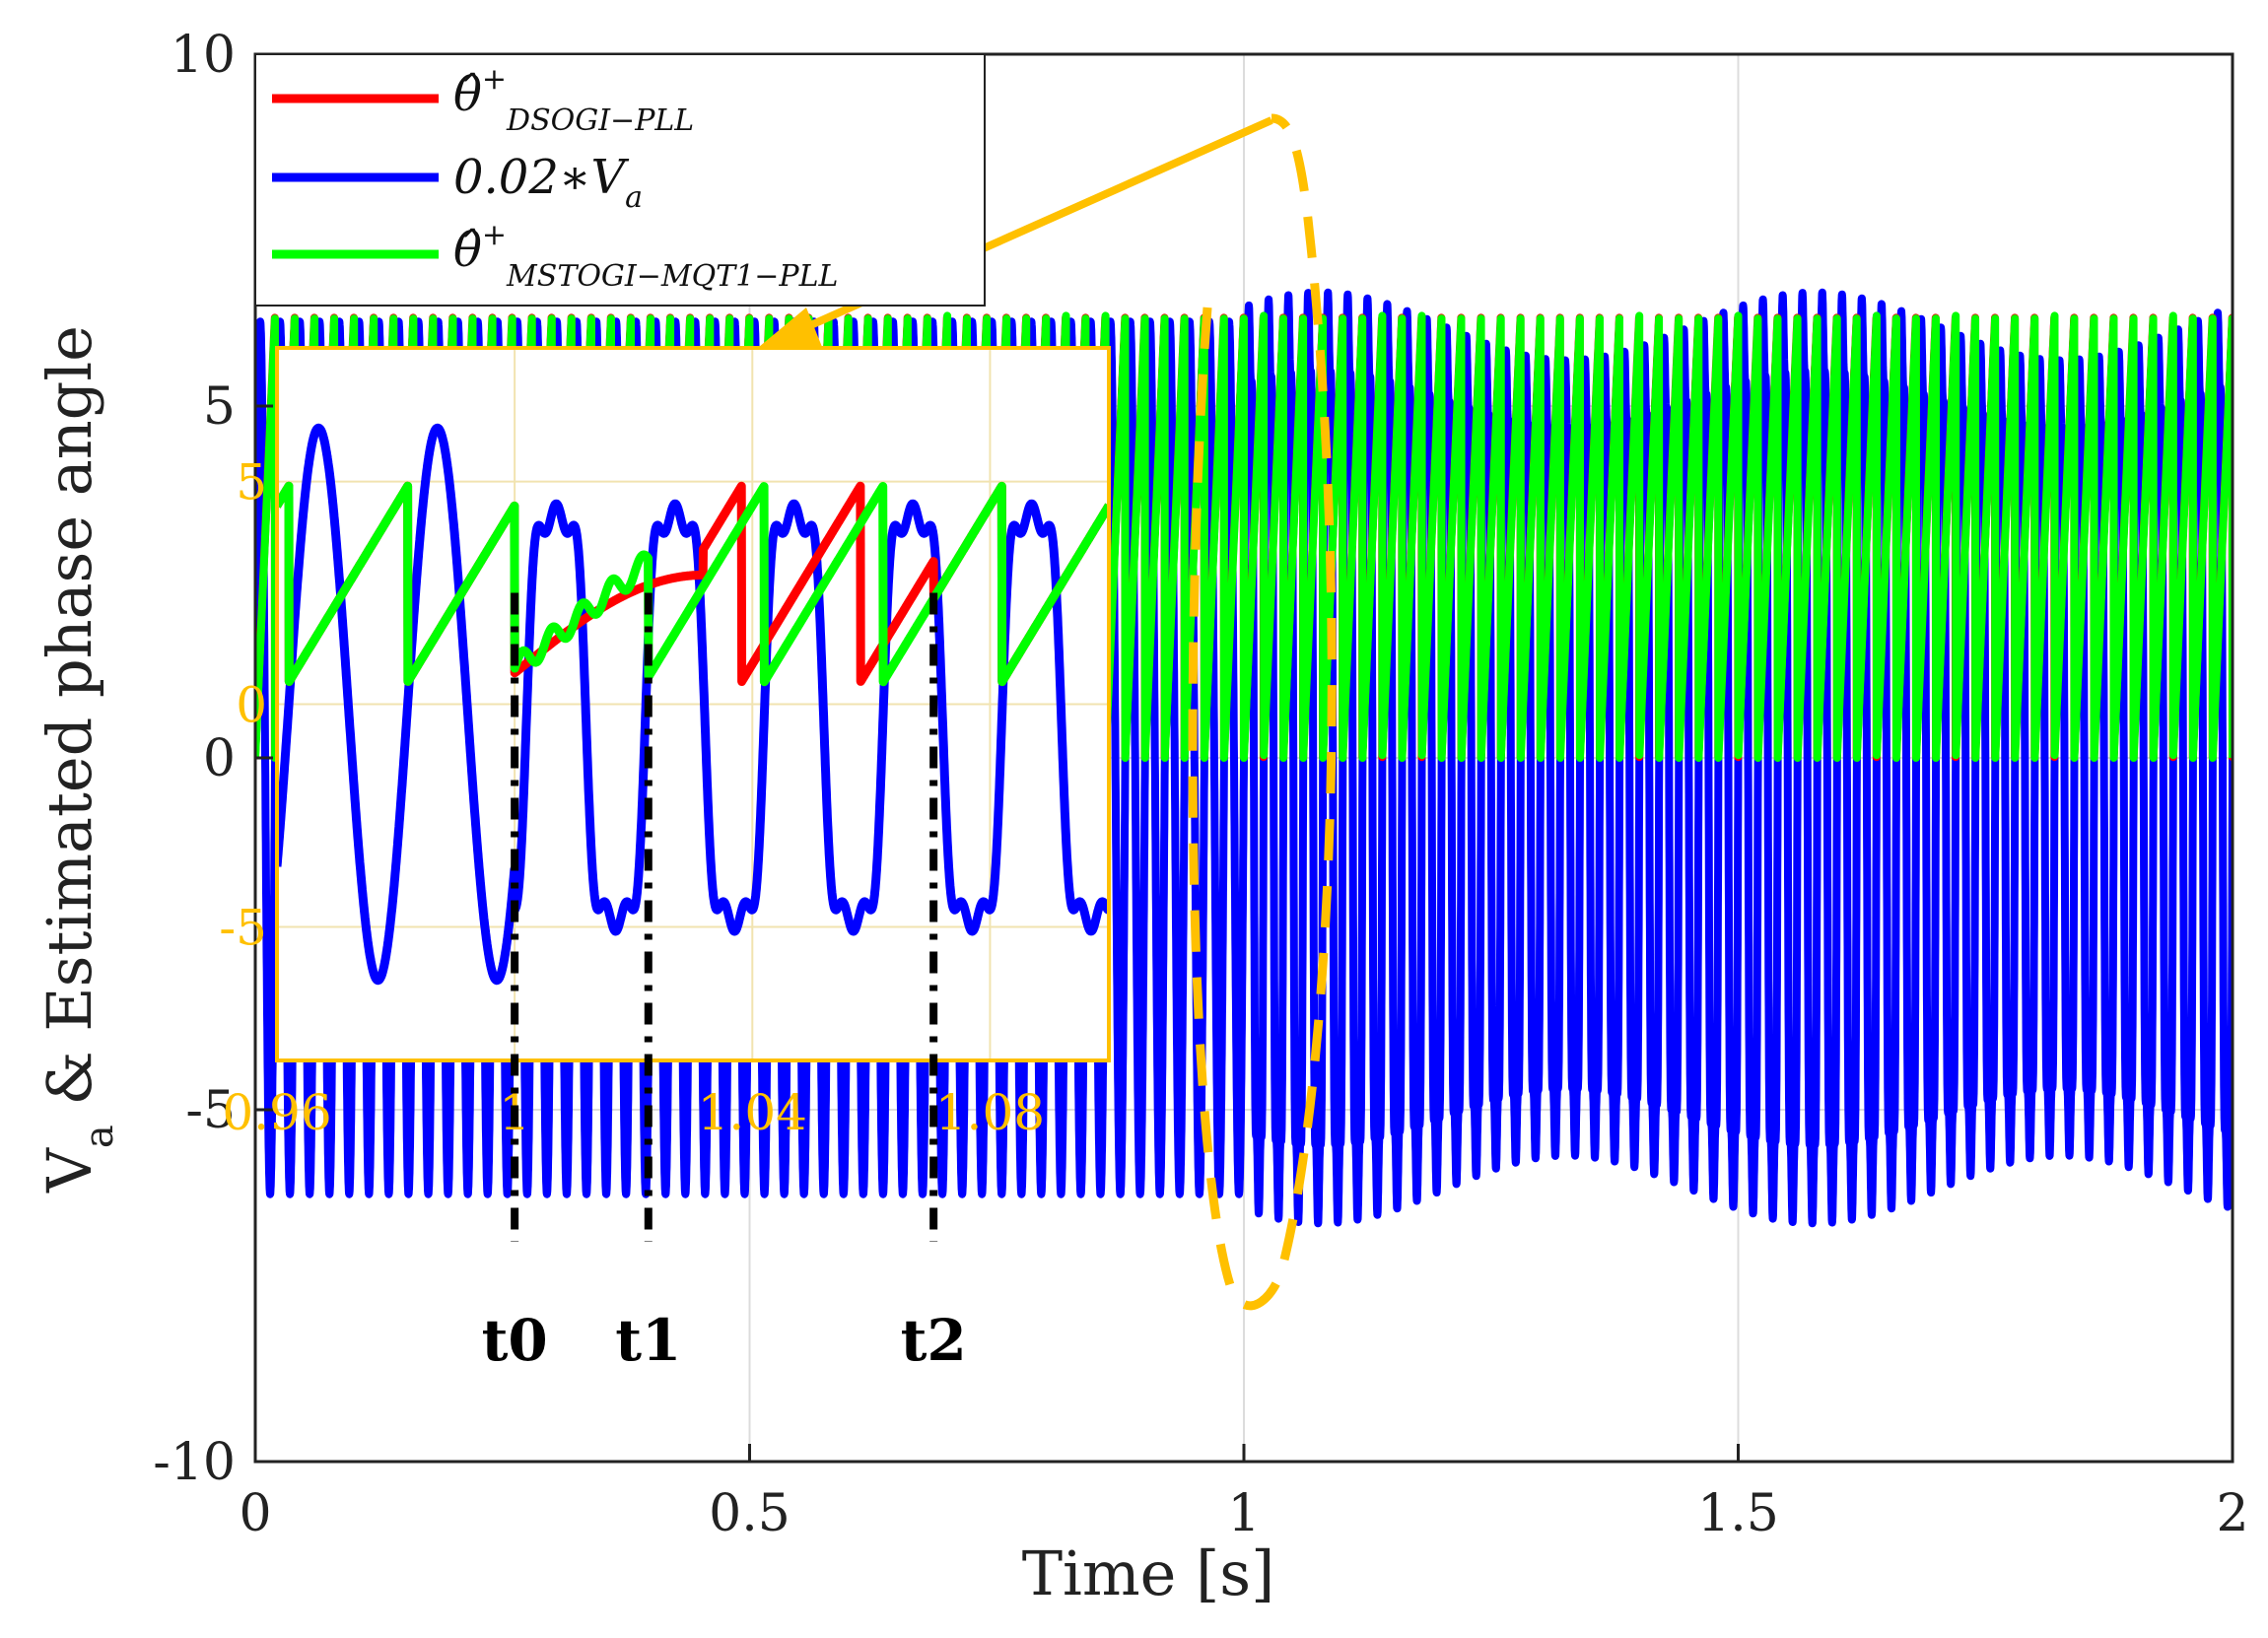  I want to click on y-axis-label-rest: & Estimated phase angle, so click(69, 725).